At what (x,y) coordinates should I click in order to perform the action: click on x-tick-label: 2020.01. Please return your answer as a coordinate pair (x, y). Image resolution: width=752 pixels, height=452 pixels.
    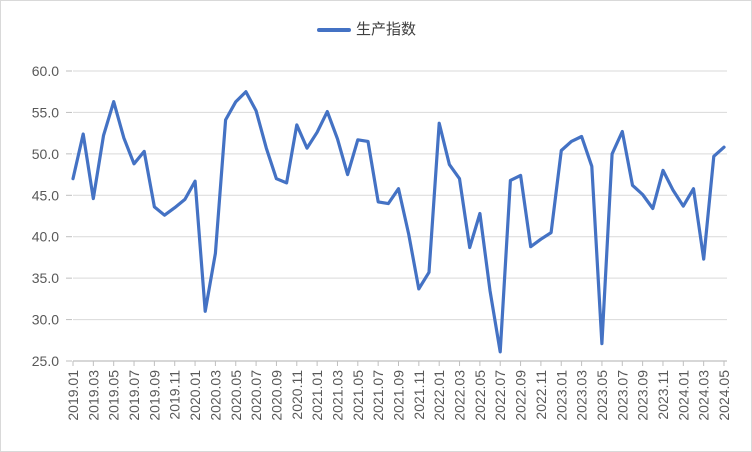
    Looking at the image, I should click on (195, 395).